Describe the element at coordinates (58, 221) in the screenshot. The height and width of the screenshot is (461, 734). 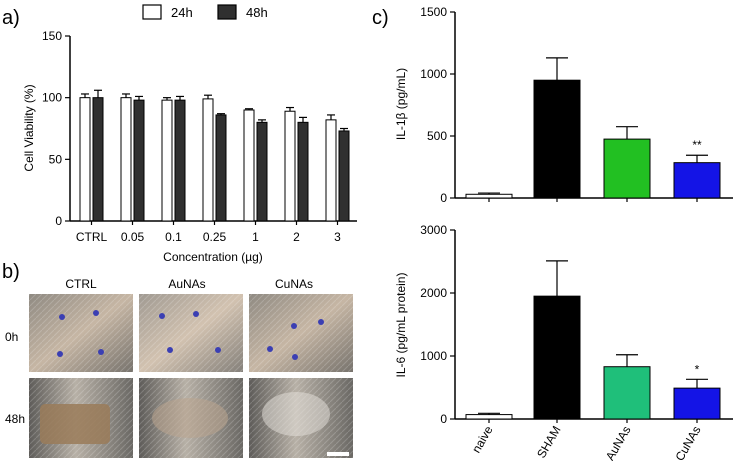
I see `chart-a-ytick-label: 0` at that location.